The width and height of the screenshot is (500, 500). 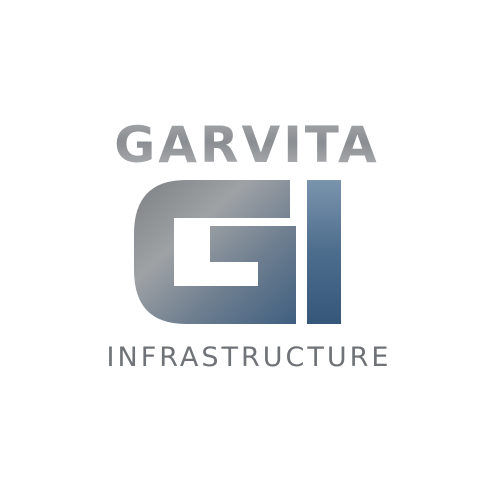 What do you see at coordinates (215, 252) in the screenshot?
I see `monogram-g-letter` at bounding box center [215, 252].